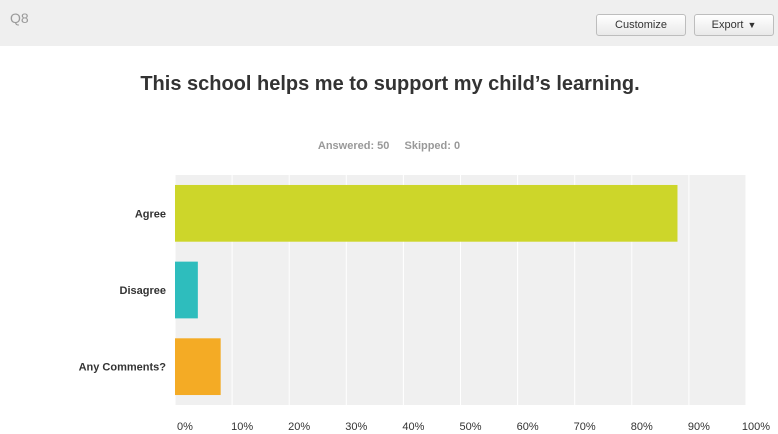 The height and width of the screenshot is (434, 778). Describe the element at coordinates (470, 427) in the screenshot. I see `x-tick-label: 50%` at that location.